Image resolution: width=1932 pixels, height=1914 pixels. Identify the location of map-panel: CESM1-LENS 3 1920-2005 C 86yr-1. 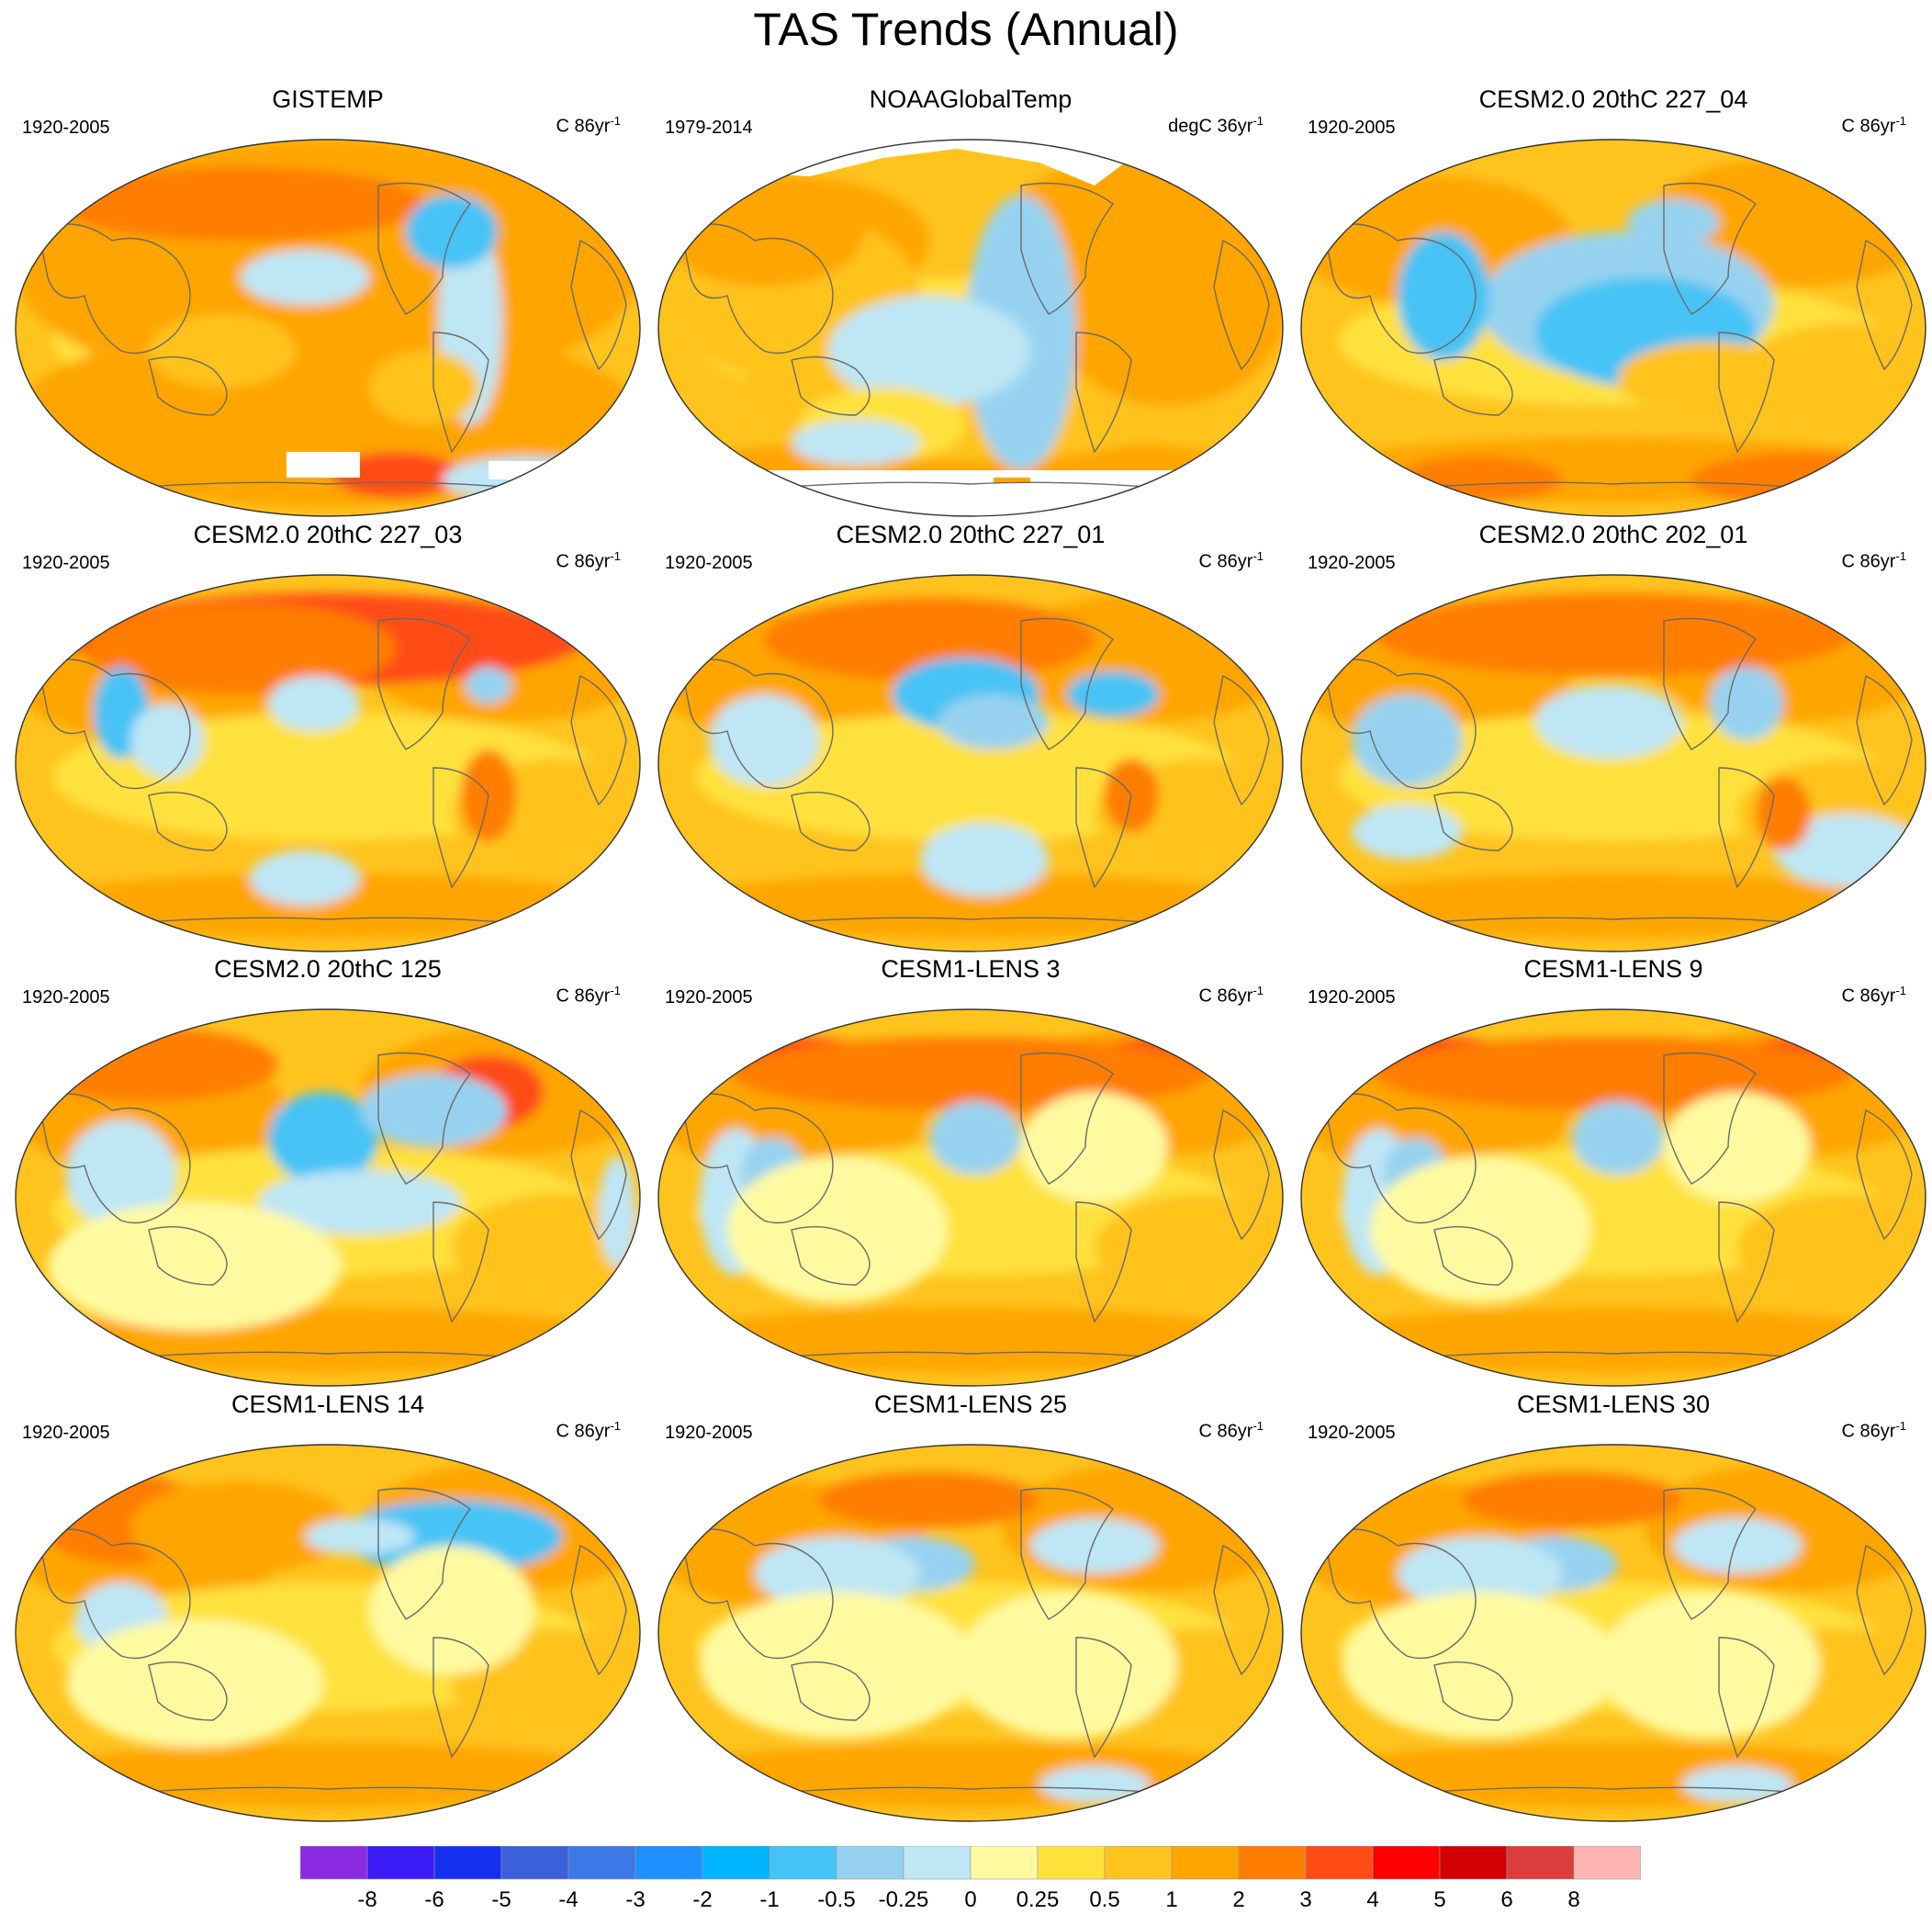
(970, 1170).